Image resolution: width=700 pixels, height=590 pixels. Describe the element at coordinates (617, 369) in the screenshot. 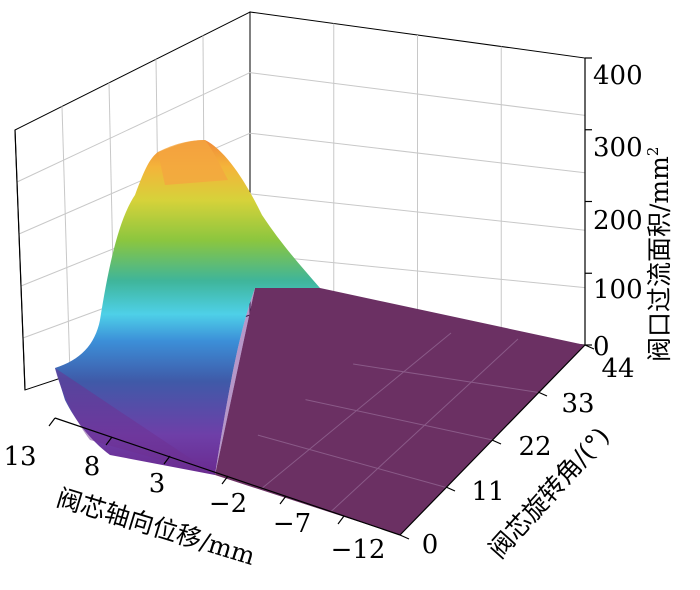

I see `y-tick-label: 44` at that location.